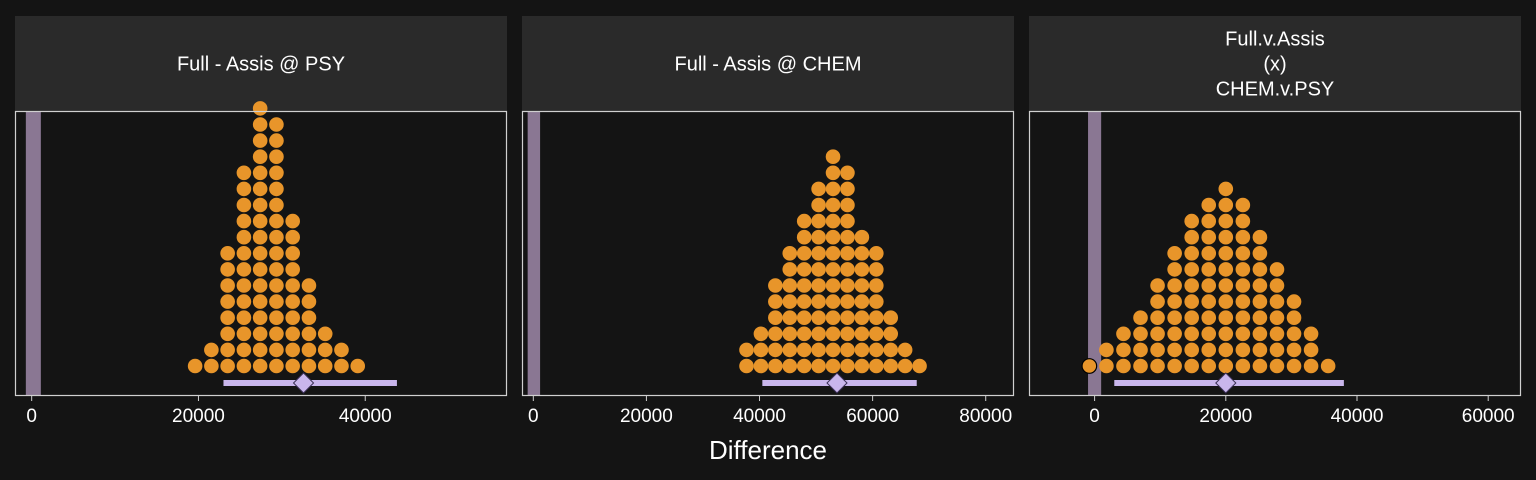 The height and width of the screenshot is (480, 1536). What do you see at coordinates (1094, 416) in the screenshot?
I see `x-tick-label: 0` at bounding box center [1094, 416].